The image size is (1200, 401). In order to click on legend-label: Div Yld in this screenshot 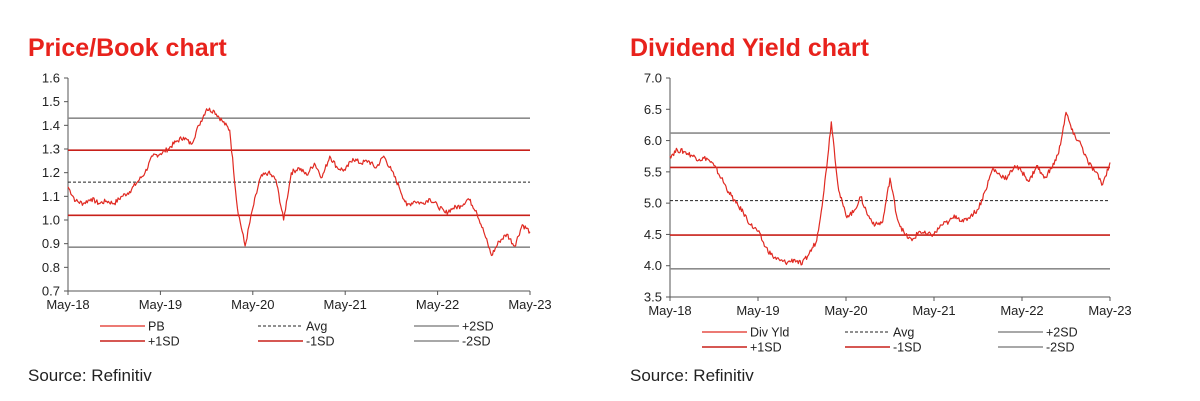, I will do `click(769, 333)`.